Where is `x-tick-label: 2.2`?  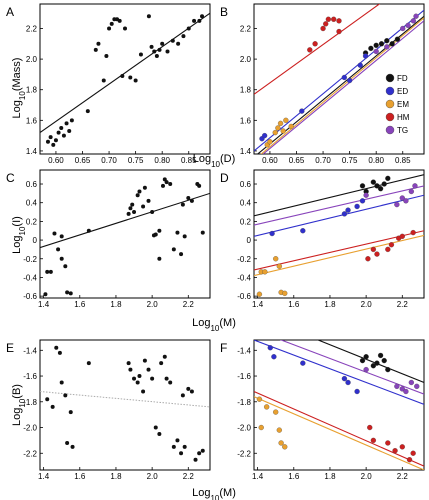 x-tick-label: 2.2 is located at coordinates (403, 304).